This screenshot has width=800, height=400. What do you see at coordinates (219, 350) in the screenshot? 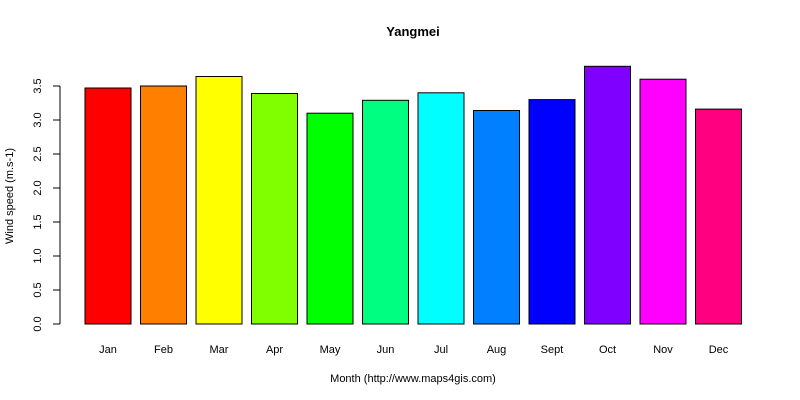
I see `x-tick-label: Mar` at bounding box center [219, 350].